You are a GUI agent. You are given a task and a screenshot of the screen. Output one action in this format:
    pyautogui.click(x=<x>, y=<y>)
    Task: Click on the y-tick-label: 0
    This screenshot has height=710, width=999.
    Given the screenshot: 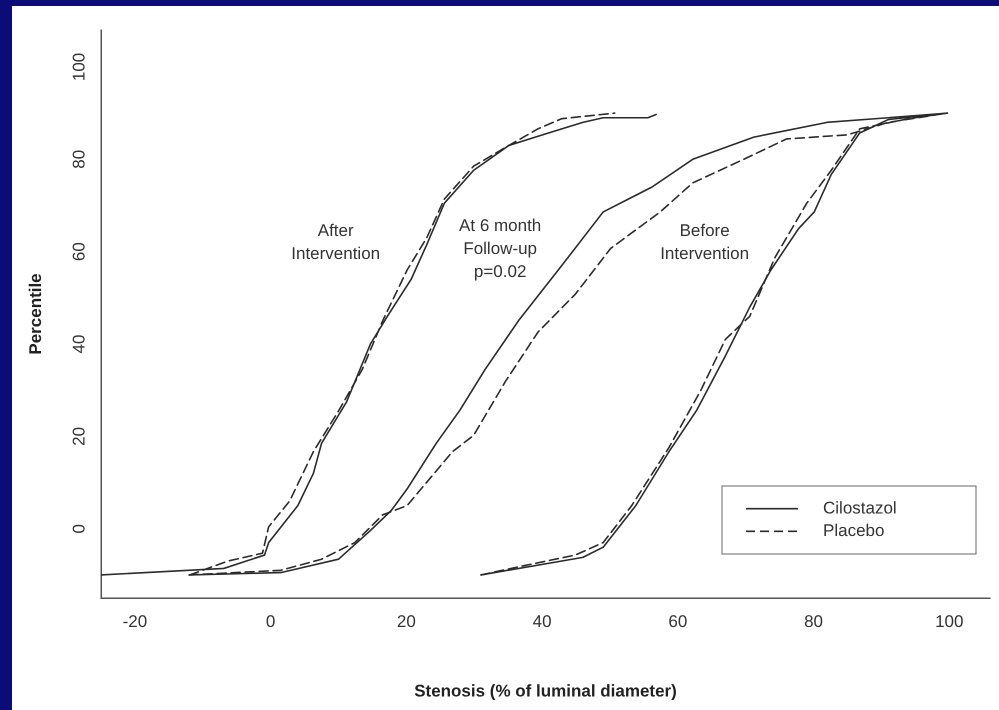 What is the action you would take?
    pyautogui.click(x=79, y=529)
    